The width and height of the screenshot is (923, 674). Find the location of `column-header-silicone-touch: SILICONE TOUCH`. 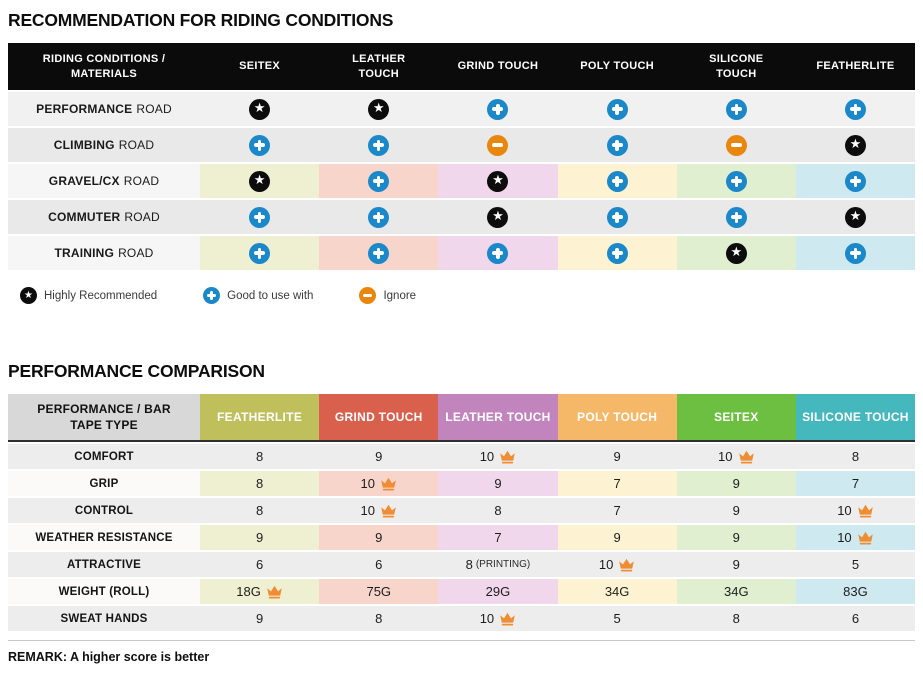

column-header-silicone-touch: SILICONE TOUCH is located at coordinates (736, 66).